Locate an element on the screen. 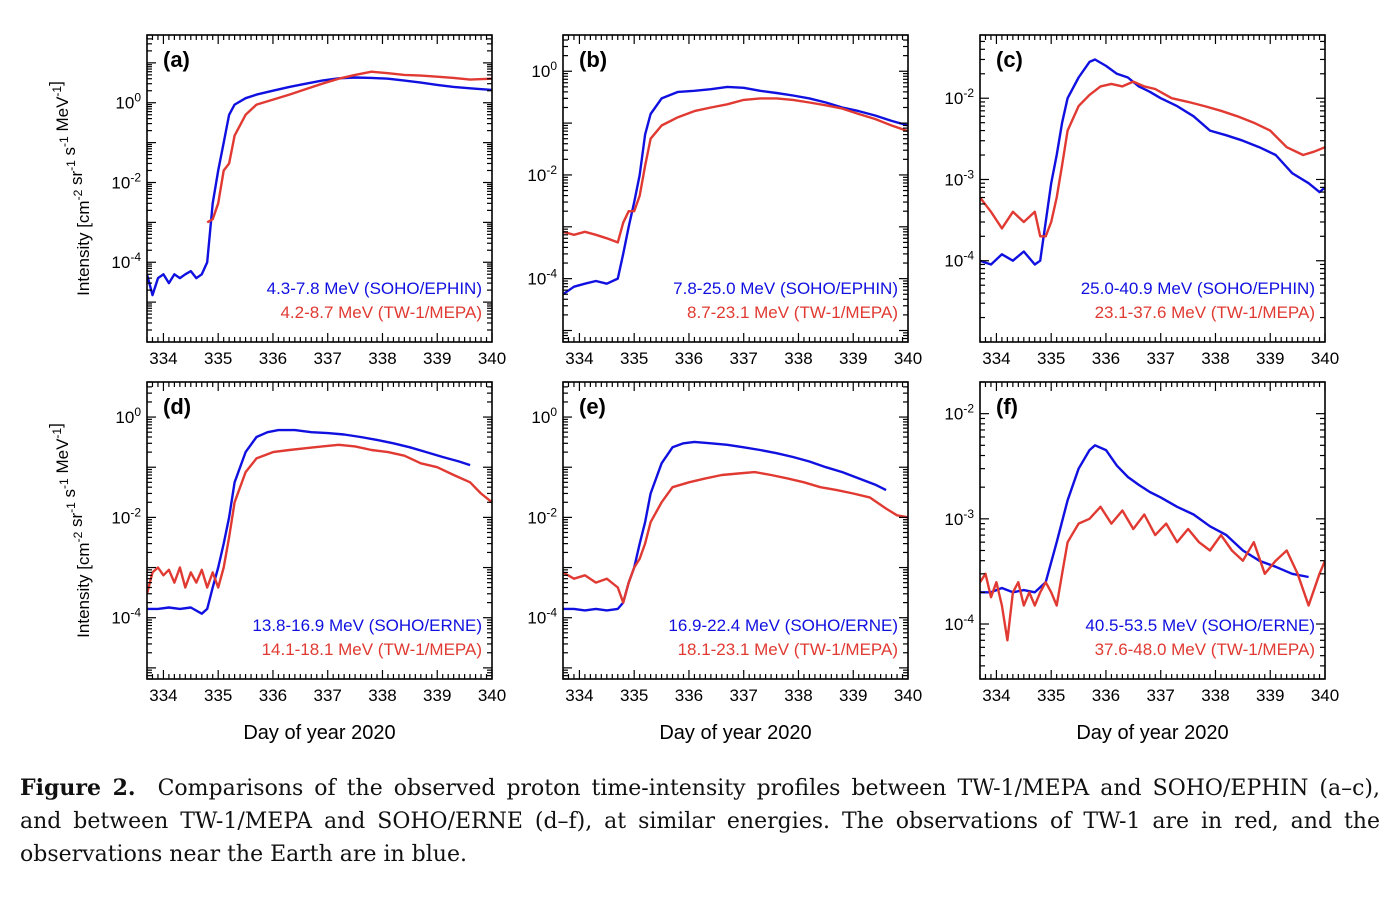  legend-tw1: 8.7-23.1 MeV (TW-1/MEPA) is located at coordinates (792, 312).